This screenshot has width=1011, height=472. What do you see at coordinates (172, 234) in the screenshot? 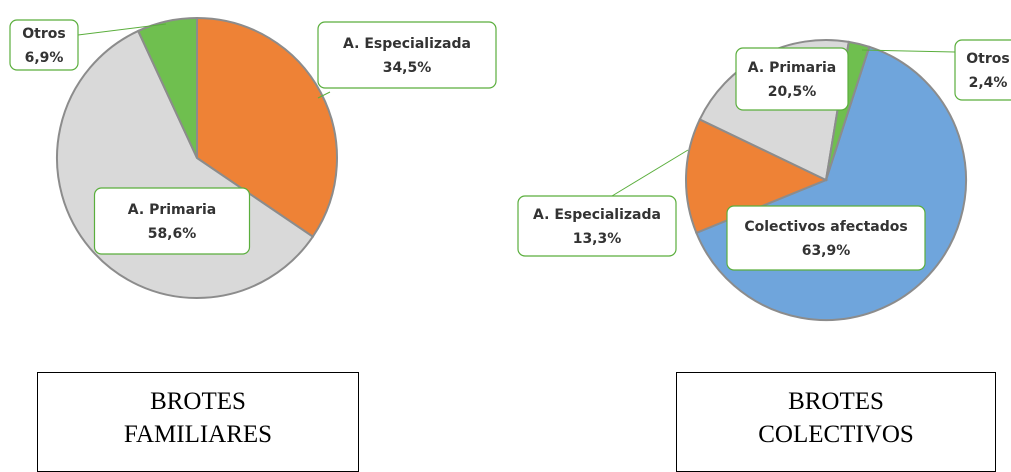
I see `value-label: 58,6%` at bounding box center [172, 234].